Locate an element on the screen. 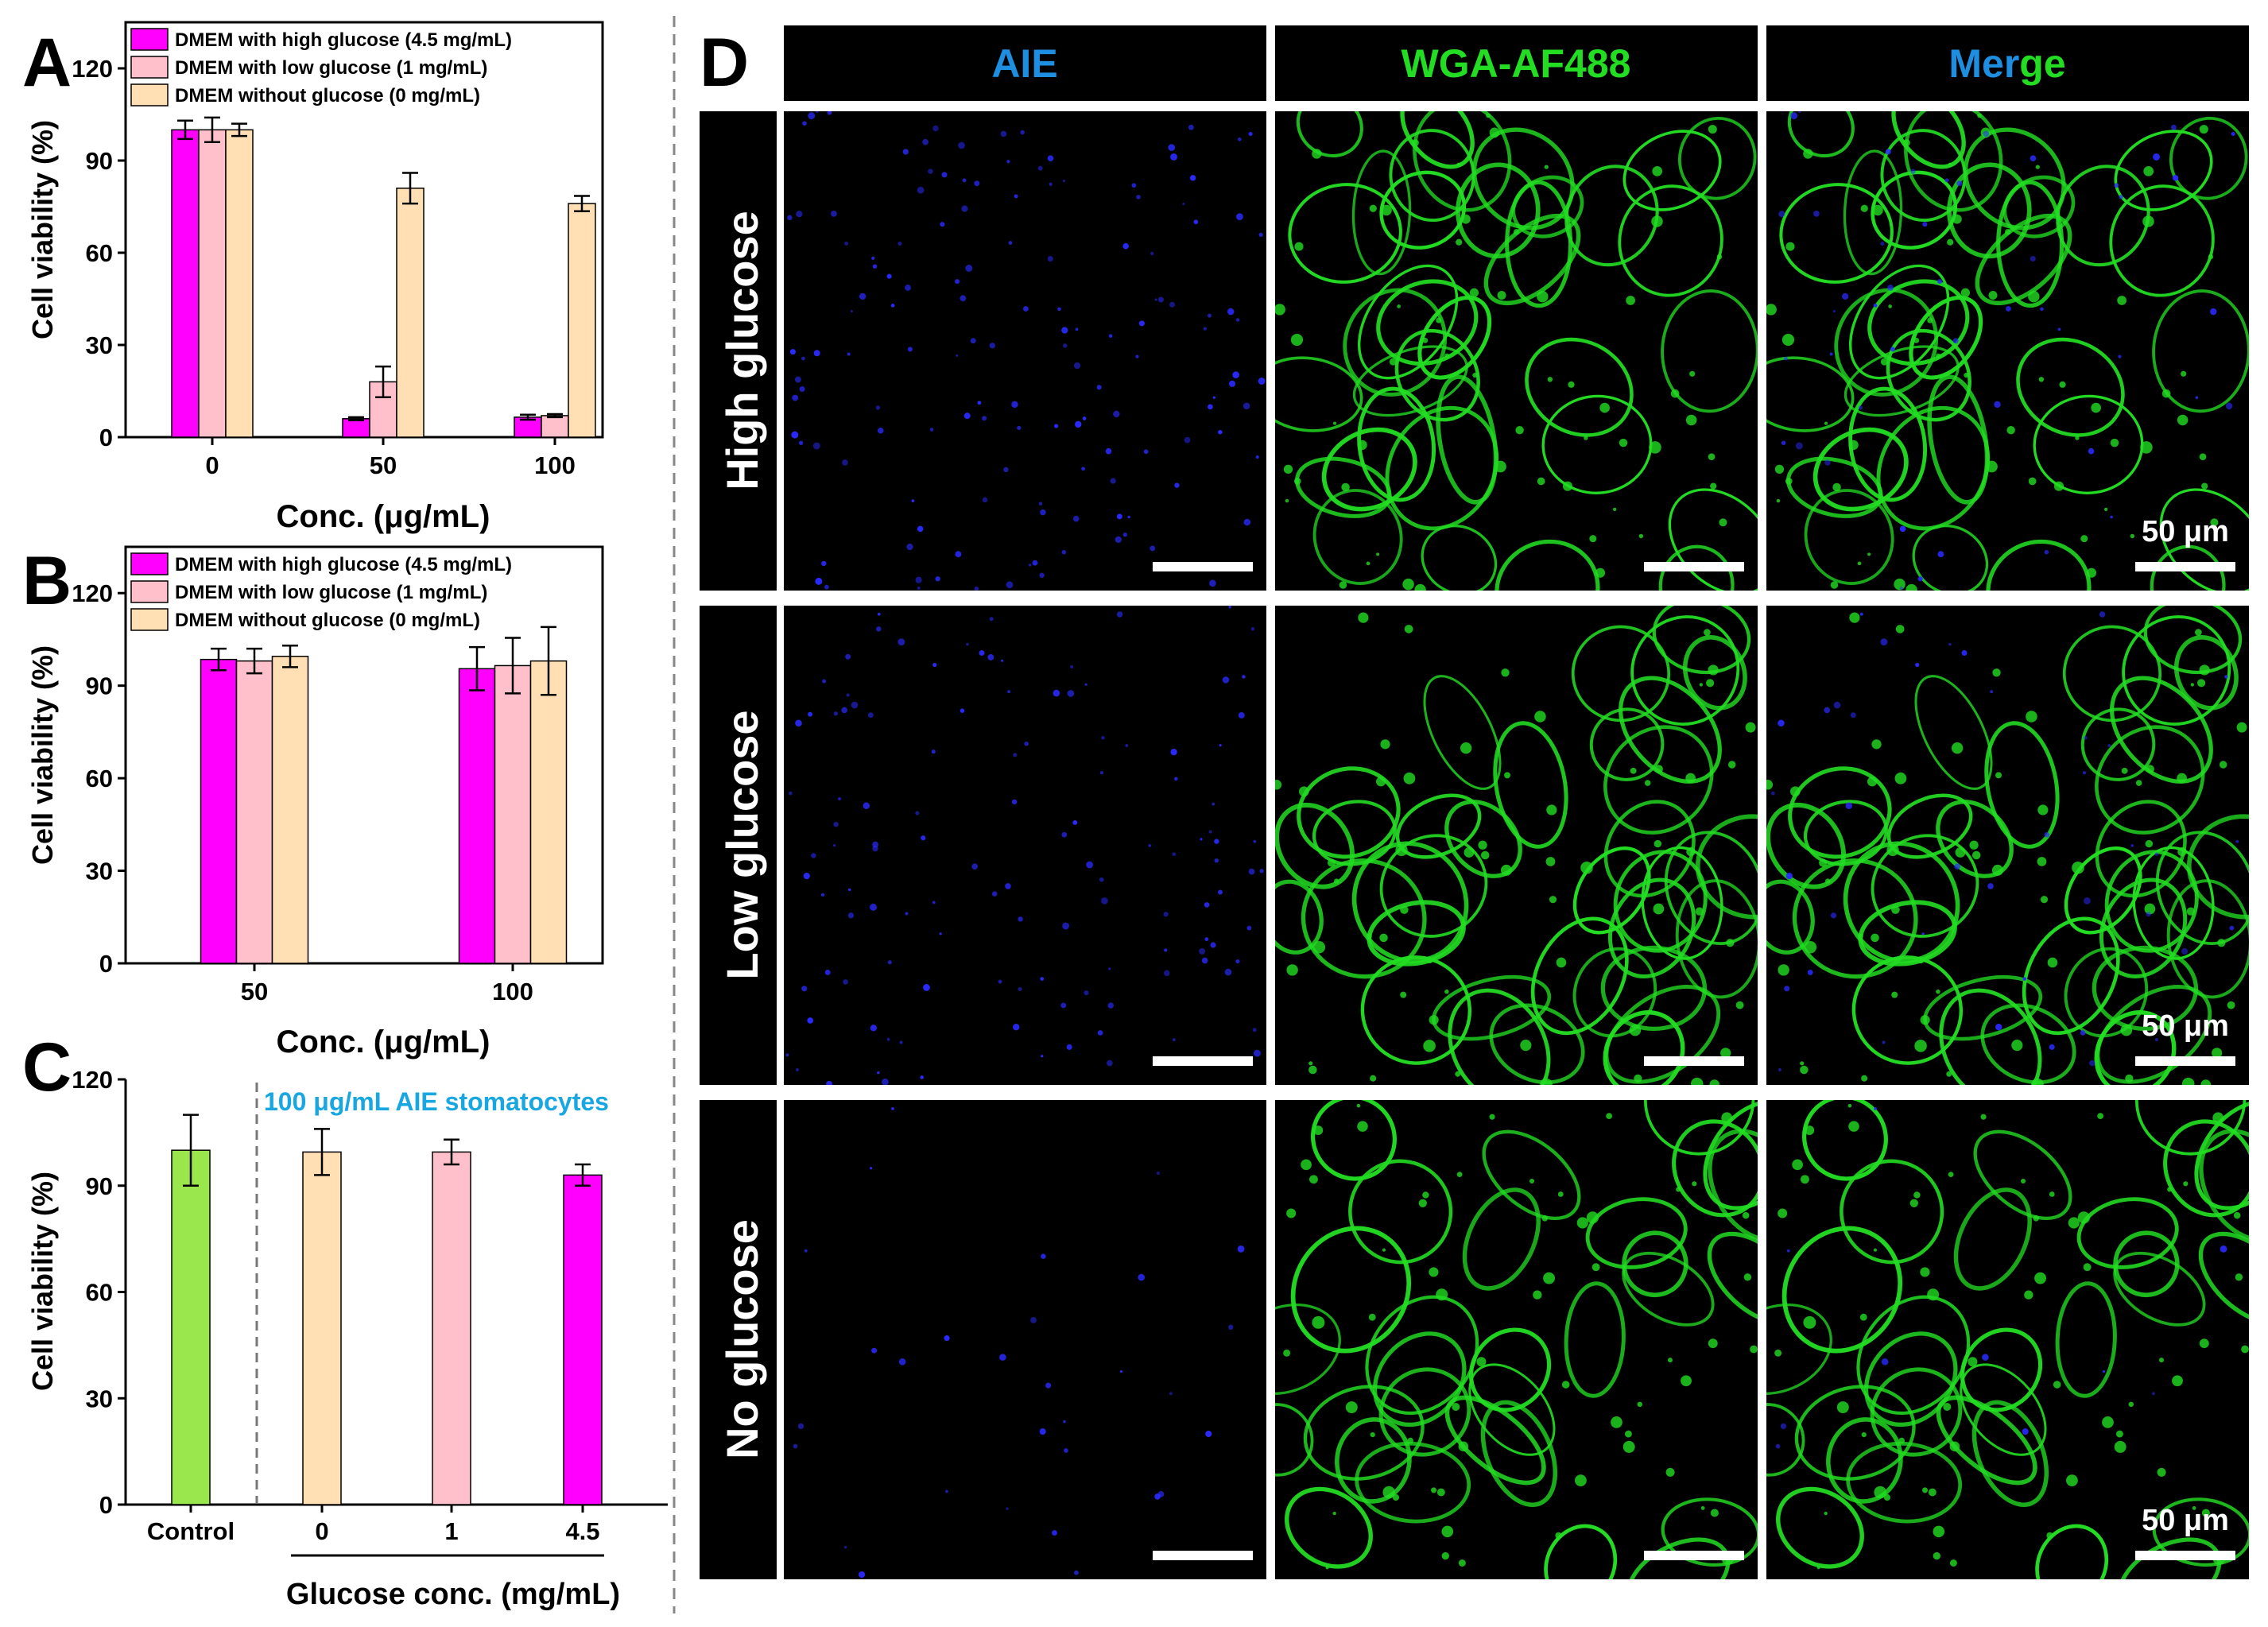 The width and height of the screenshot is (2268, 1627). scale-bar-r1-c2 is located at coordinates (2185, 1061).